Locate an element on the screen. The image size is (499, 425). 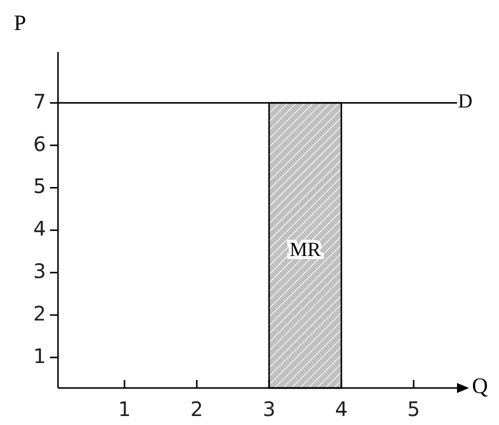
x-tick-label: 5 is located at coordinates (413, 409).